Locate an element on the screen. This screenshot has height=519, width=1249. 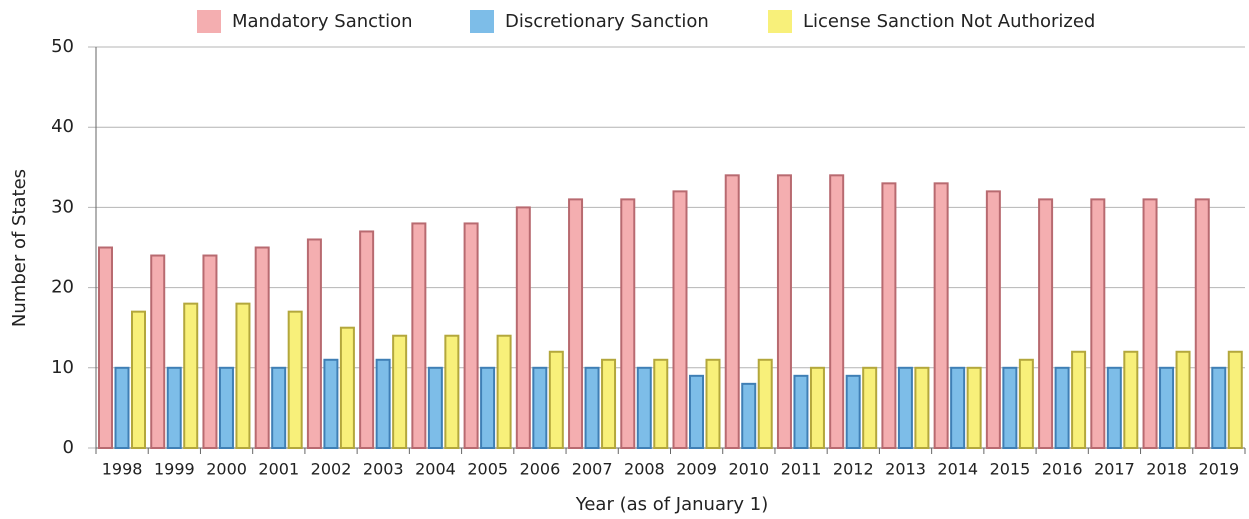
x-tick-label: 2015 is located at coordinates (1010, 469).